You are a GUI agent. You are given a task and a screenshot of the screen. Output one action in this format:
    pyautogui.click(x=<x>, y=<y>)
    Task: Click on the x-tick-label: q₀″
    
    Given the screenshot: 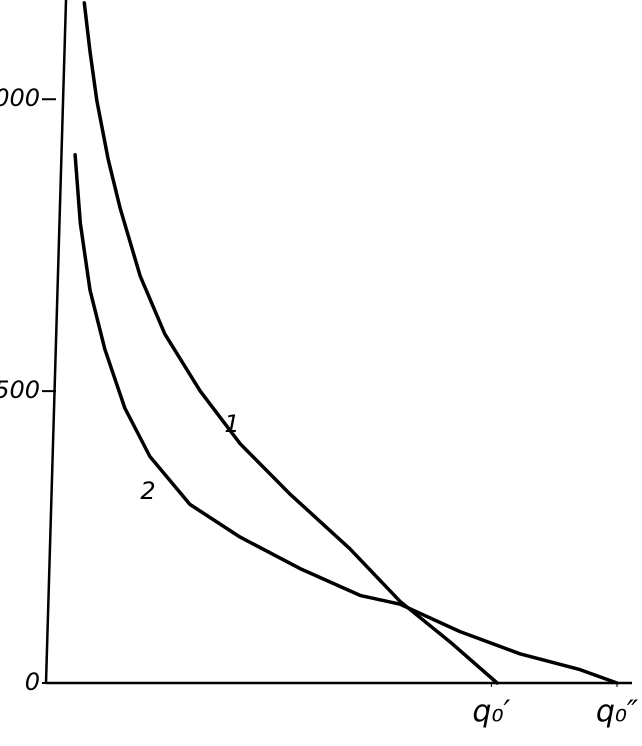 What is the action you would take?
    pyautogui.click(x=617, y=712)
    